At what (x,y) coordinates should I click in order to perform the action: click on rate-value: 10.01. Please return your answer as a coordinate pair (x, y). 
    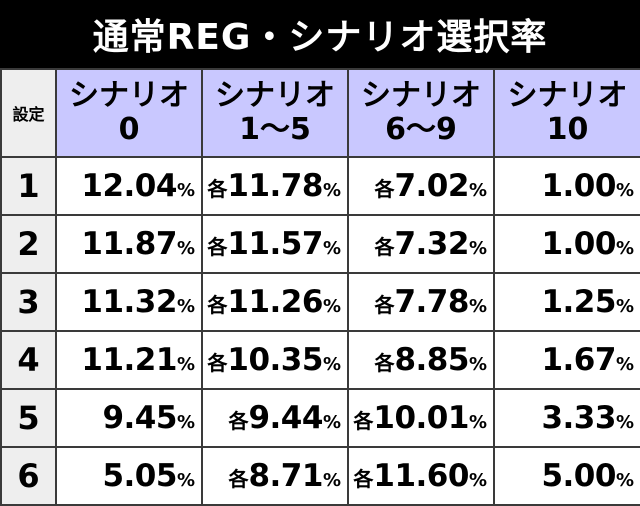
    Looking at the image, I should click on (421, 418).